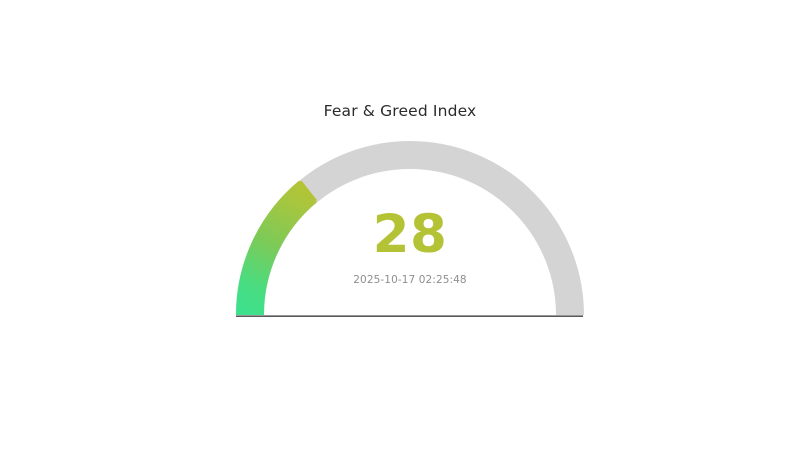 The width and height of the screenshot is (800, 450). I want to click on gauge-progress-arc, so click(276, 248).